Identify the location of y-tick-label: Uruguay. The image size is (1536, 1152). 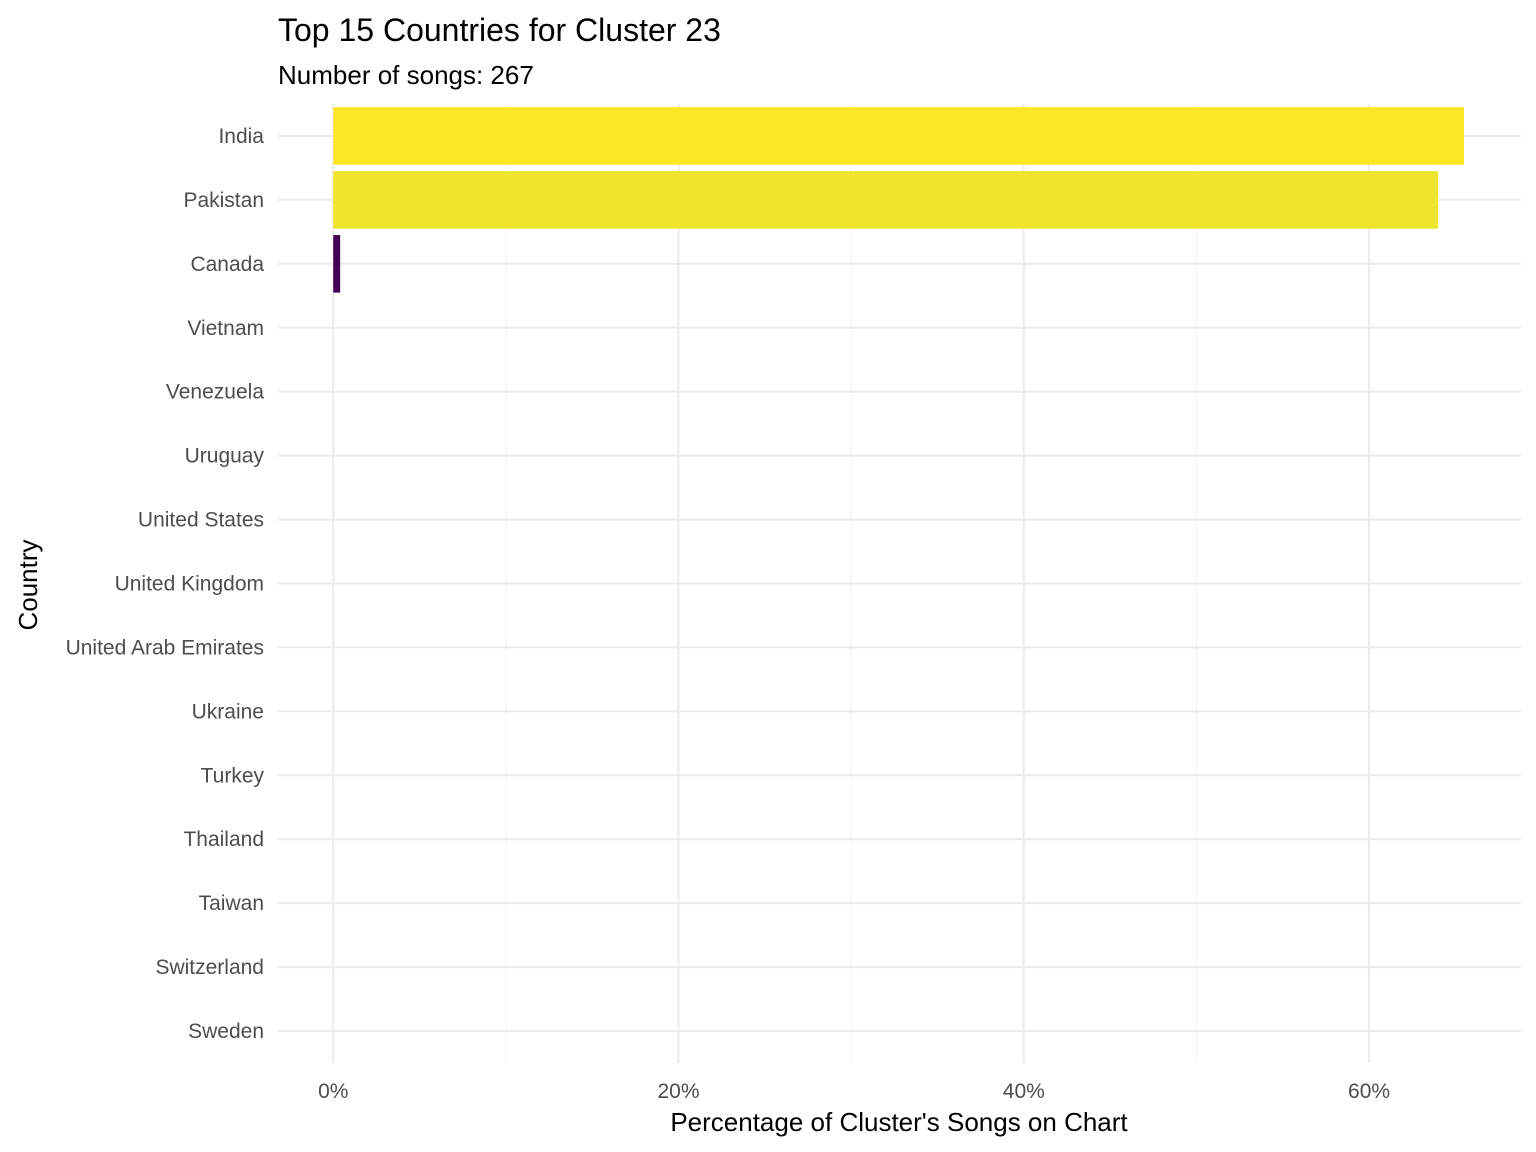
(225, 456).